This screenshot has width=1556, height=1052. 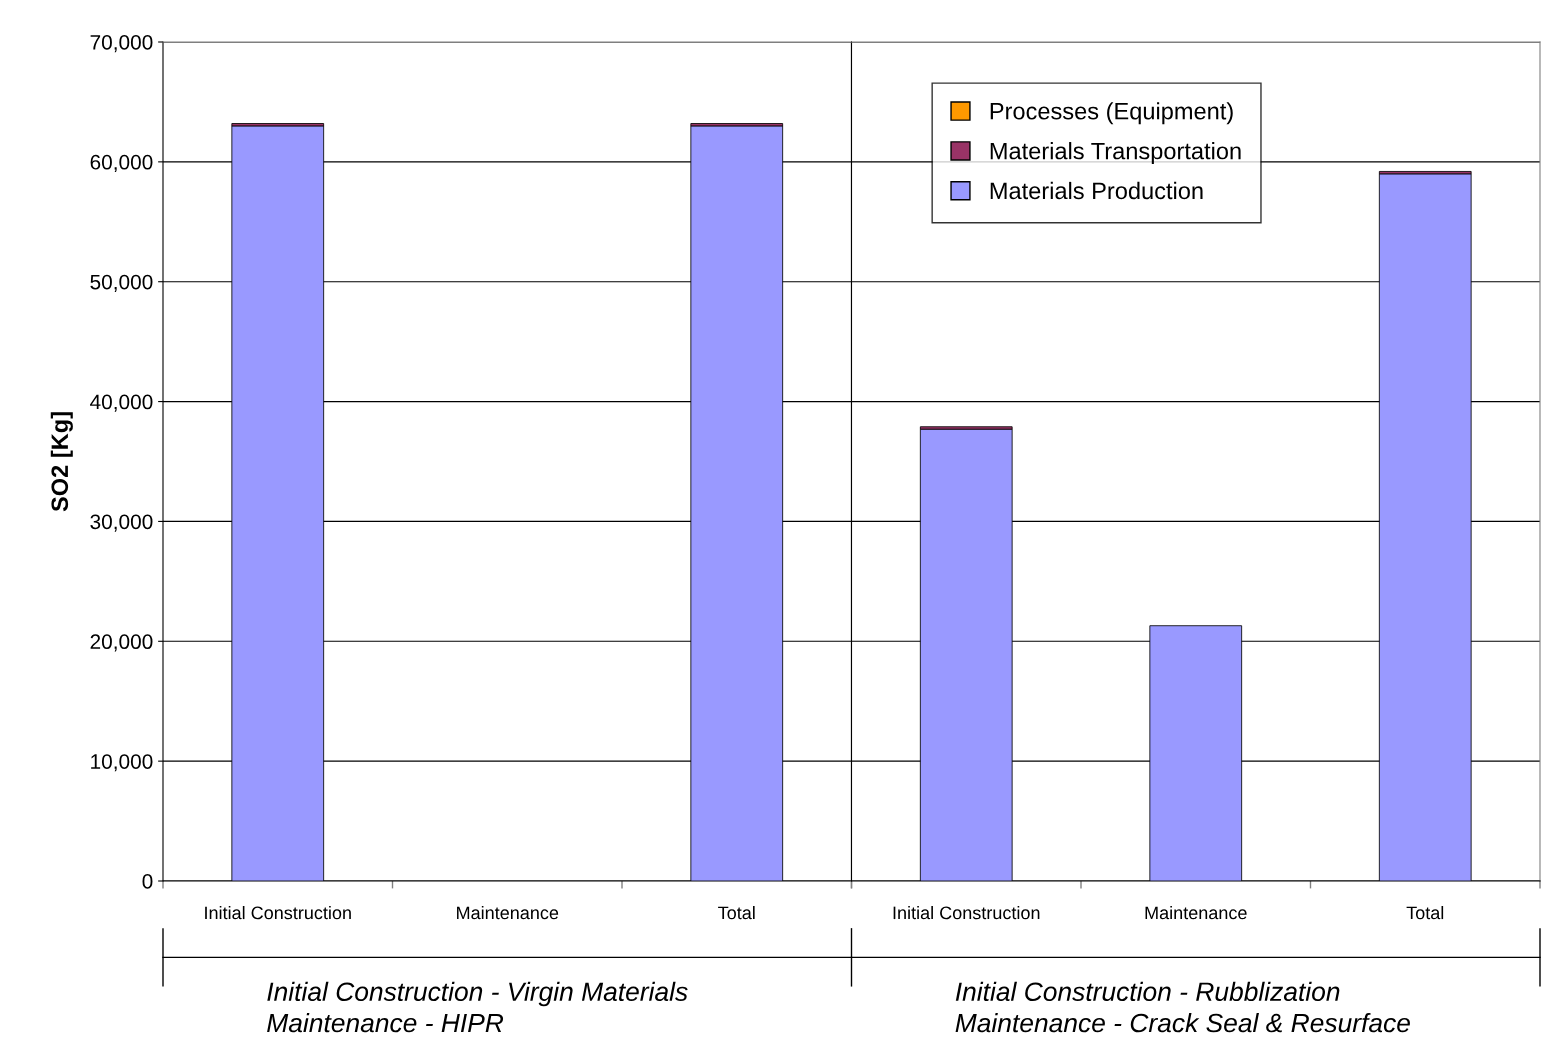 What do you see at coordinates (121, 44) in the screenshot?
I see `y-tick-label: 70,000` at bounding box center [121, 44].